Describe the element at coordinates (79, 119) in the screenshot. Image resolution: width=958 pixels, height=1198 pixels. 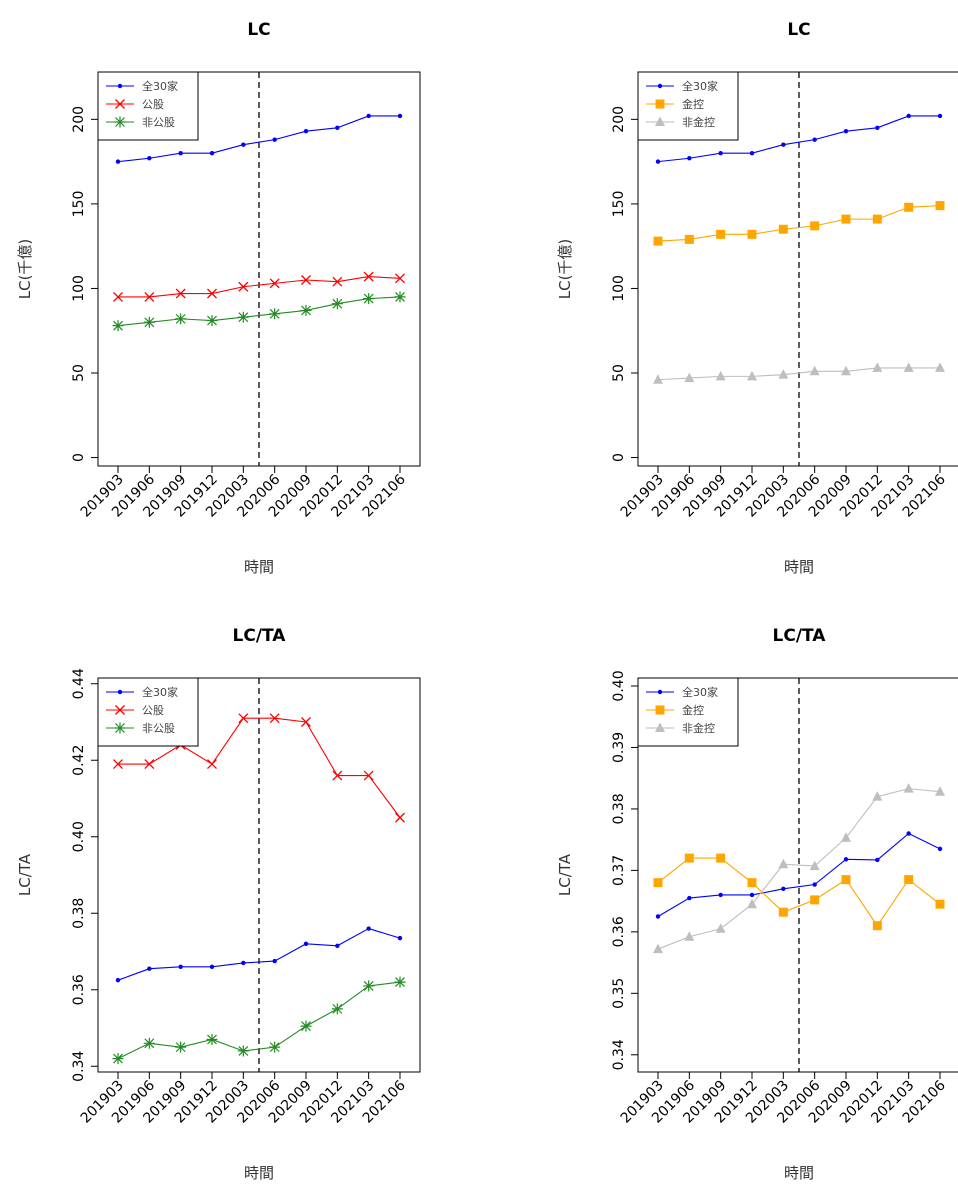
I see `y-tick-label: 200` at that location.